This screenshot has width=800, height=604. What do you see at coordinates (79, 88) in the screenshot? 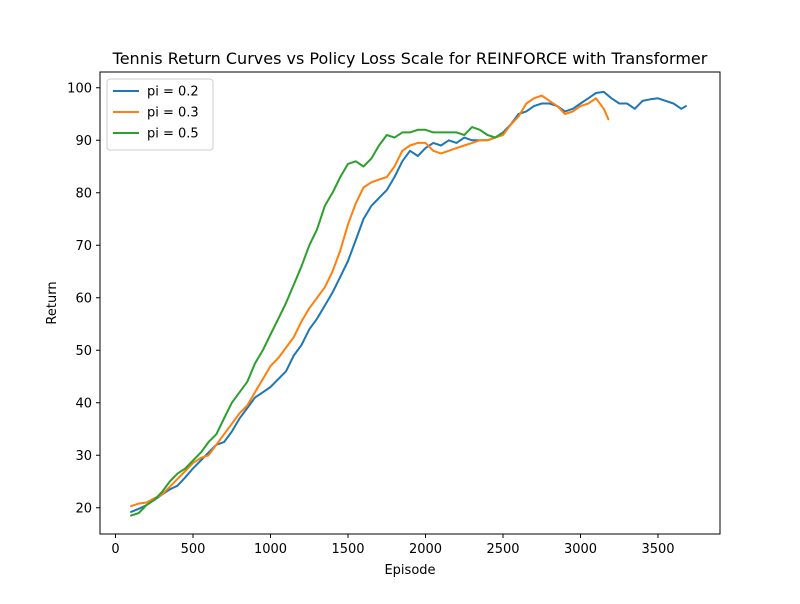
I see `y-tick-label: 100` at bounding box center [79, 88].